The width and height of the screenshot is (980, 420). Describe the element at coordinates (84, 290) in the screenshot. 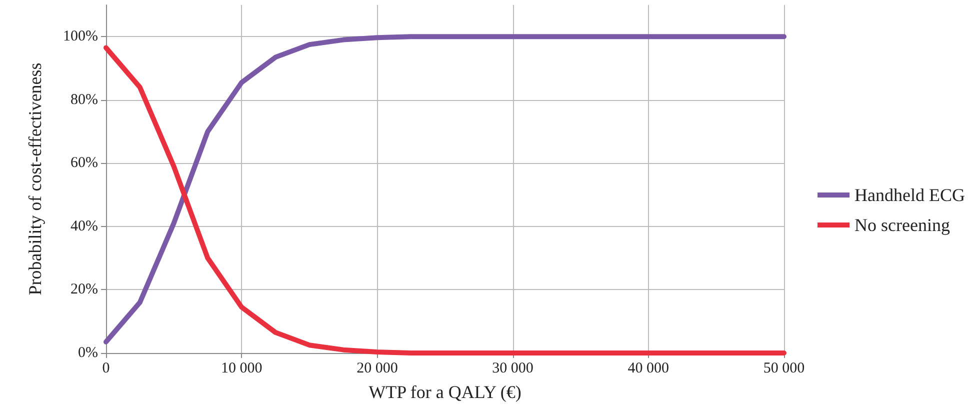

I see `y-tick-label: 20%` at that location.